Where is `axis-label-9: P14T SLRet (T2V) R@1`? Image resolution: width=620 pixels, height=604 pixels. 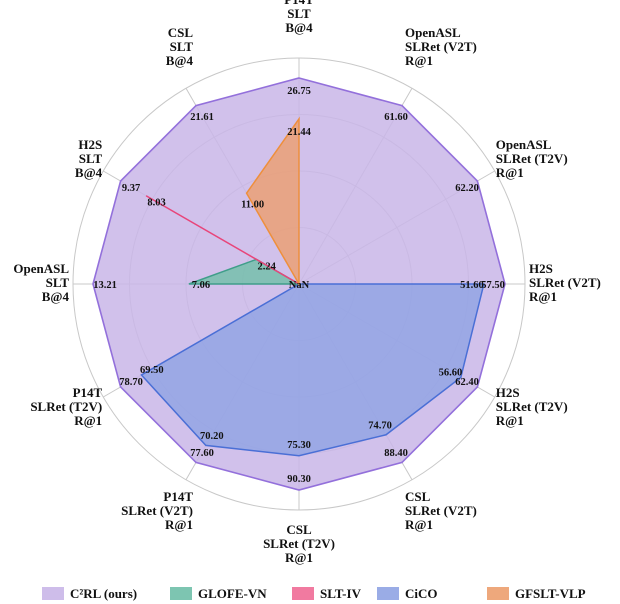
axis-label-9: P14T SLRet (T2V) R@1 is located at coordinates (66, 406).